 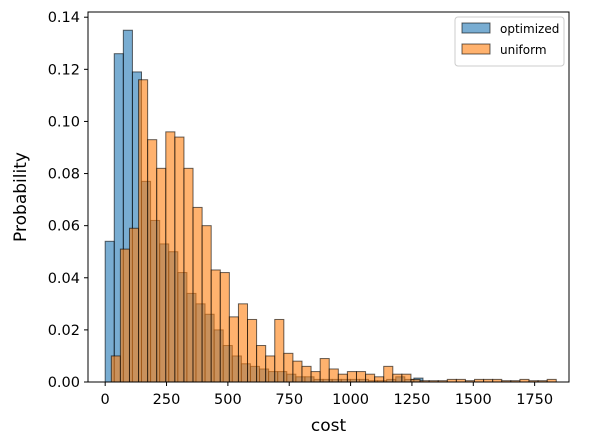 I want to click on x-axis-title: cost, so click(x=329, y=426).